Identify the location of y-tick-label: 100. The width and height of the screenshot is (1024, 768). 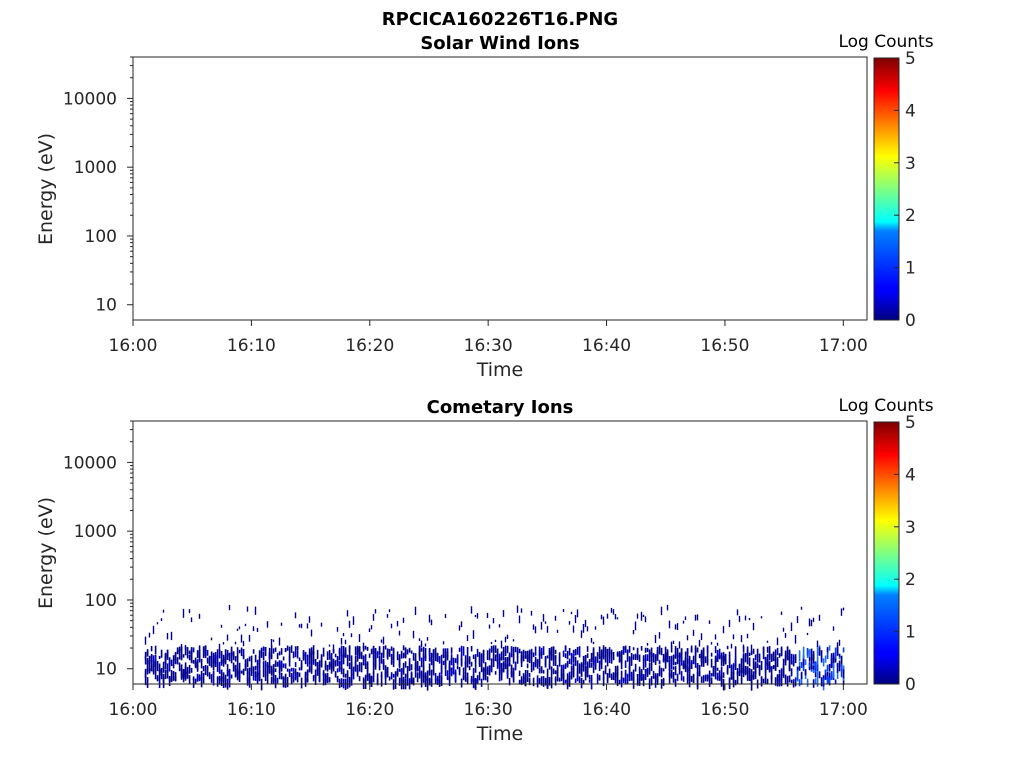
(101, 601).